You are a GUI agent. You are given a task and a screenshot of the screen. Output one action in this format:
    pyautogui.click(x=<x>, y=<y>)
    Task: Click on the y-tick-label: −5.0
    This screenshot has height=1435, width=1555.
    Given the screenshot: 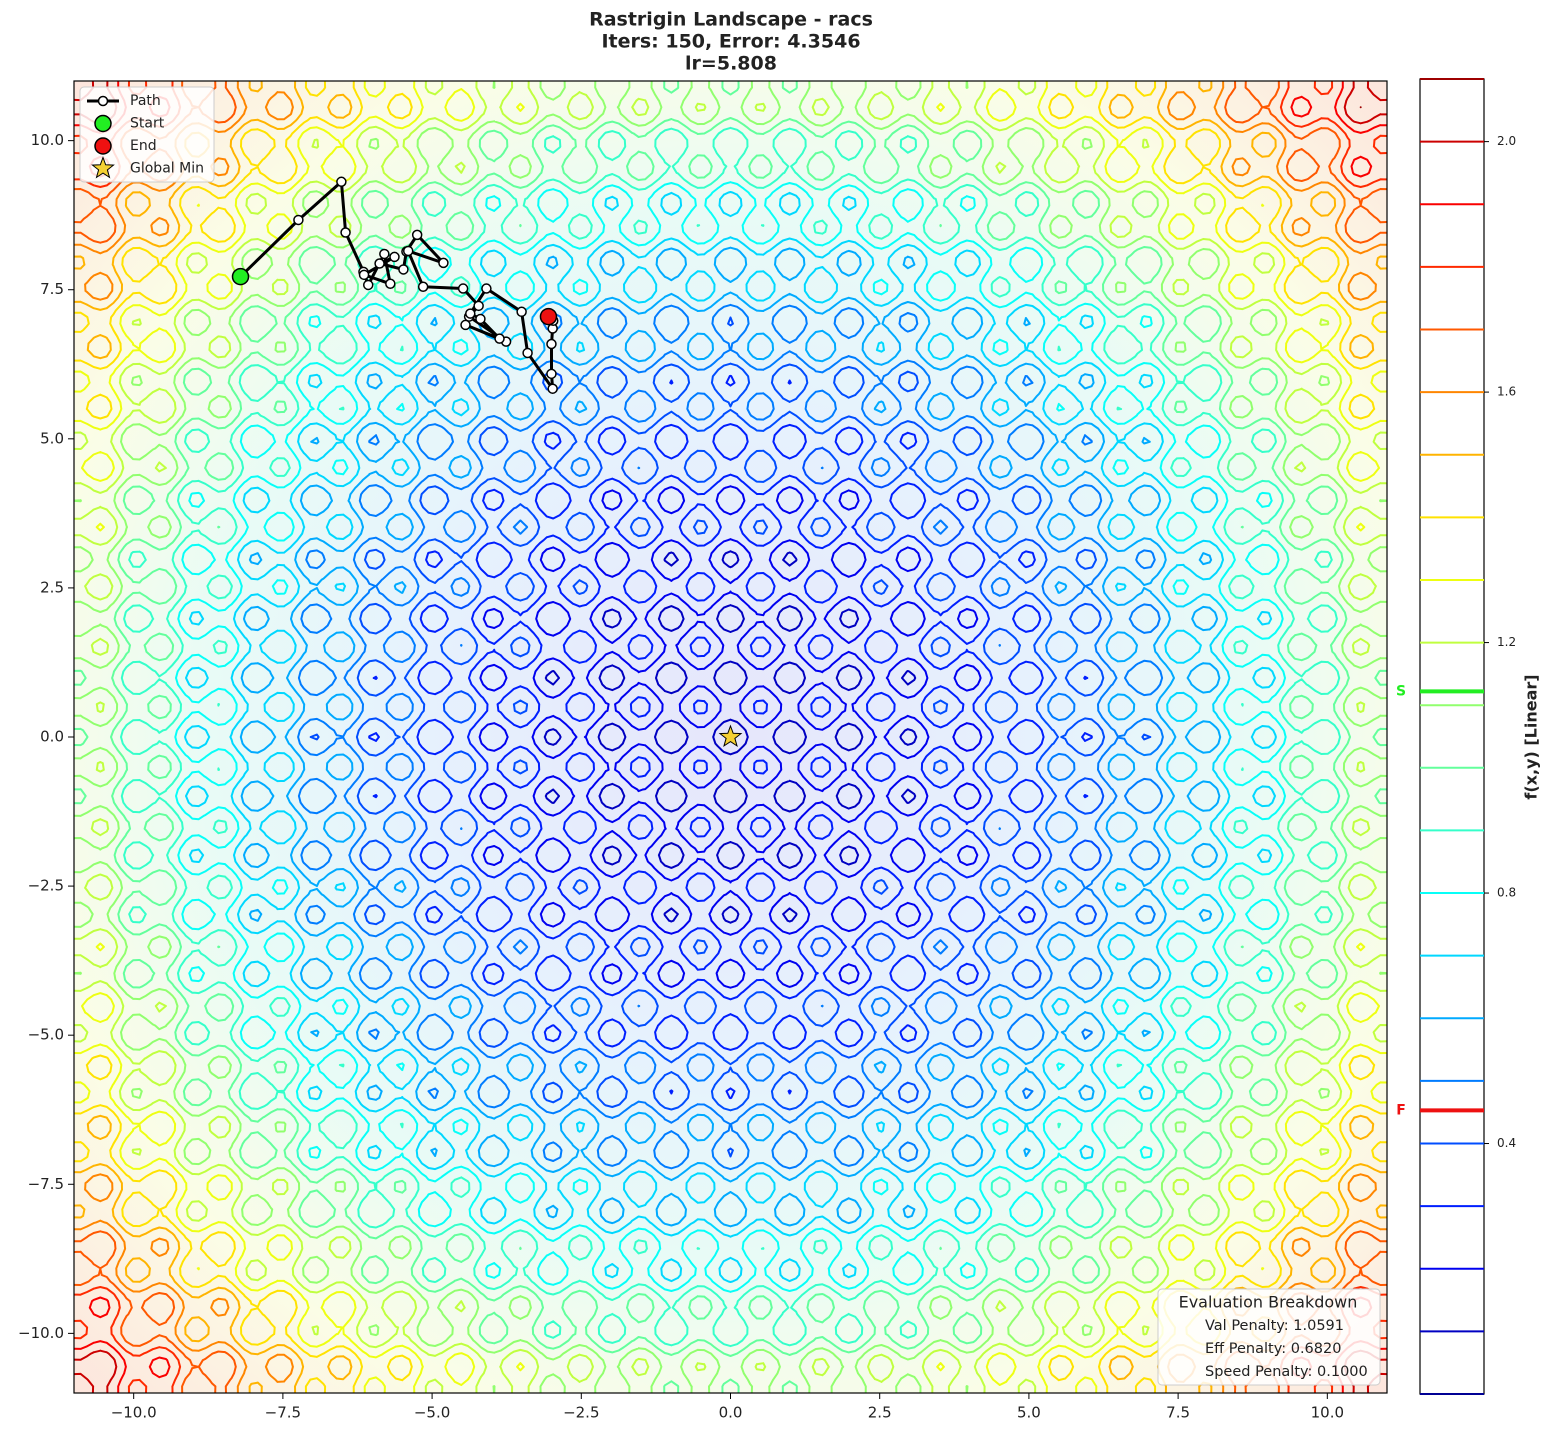 What is the action you would take?
    pyautogui.click(x=46, y=1035)
    